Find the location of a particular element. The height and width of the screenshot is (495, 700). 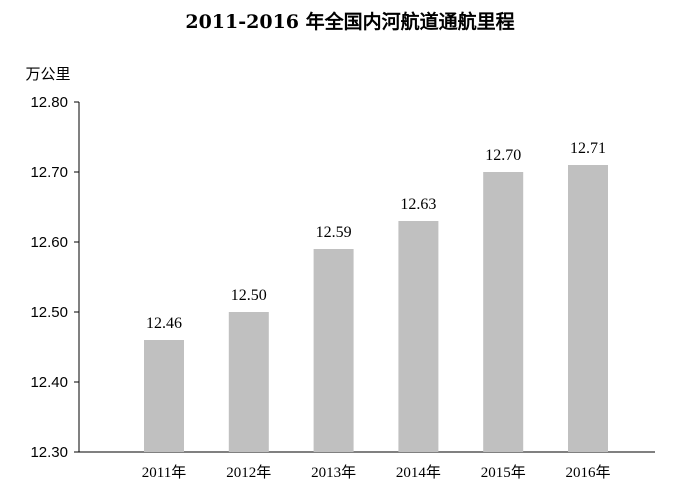

bar-value-label: 12.63 is located at coordinates (418, 204).